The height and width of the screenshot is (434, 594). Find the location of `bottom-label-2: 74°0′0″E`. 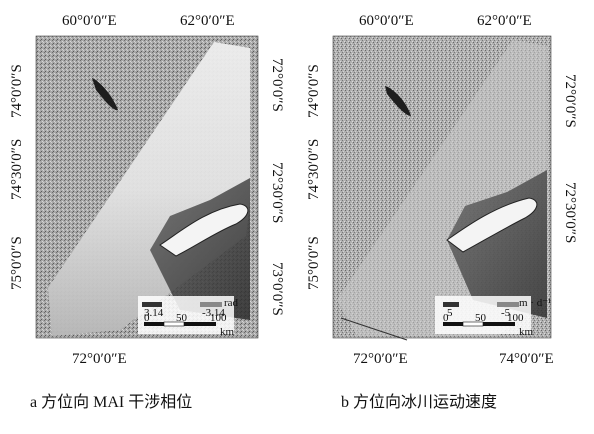

bottom-label-2: 74°0′0″E is located at coordinates (526, 359).